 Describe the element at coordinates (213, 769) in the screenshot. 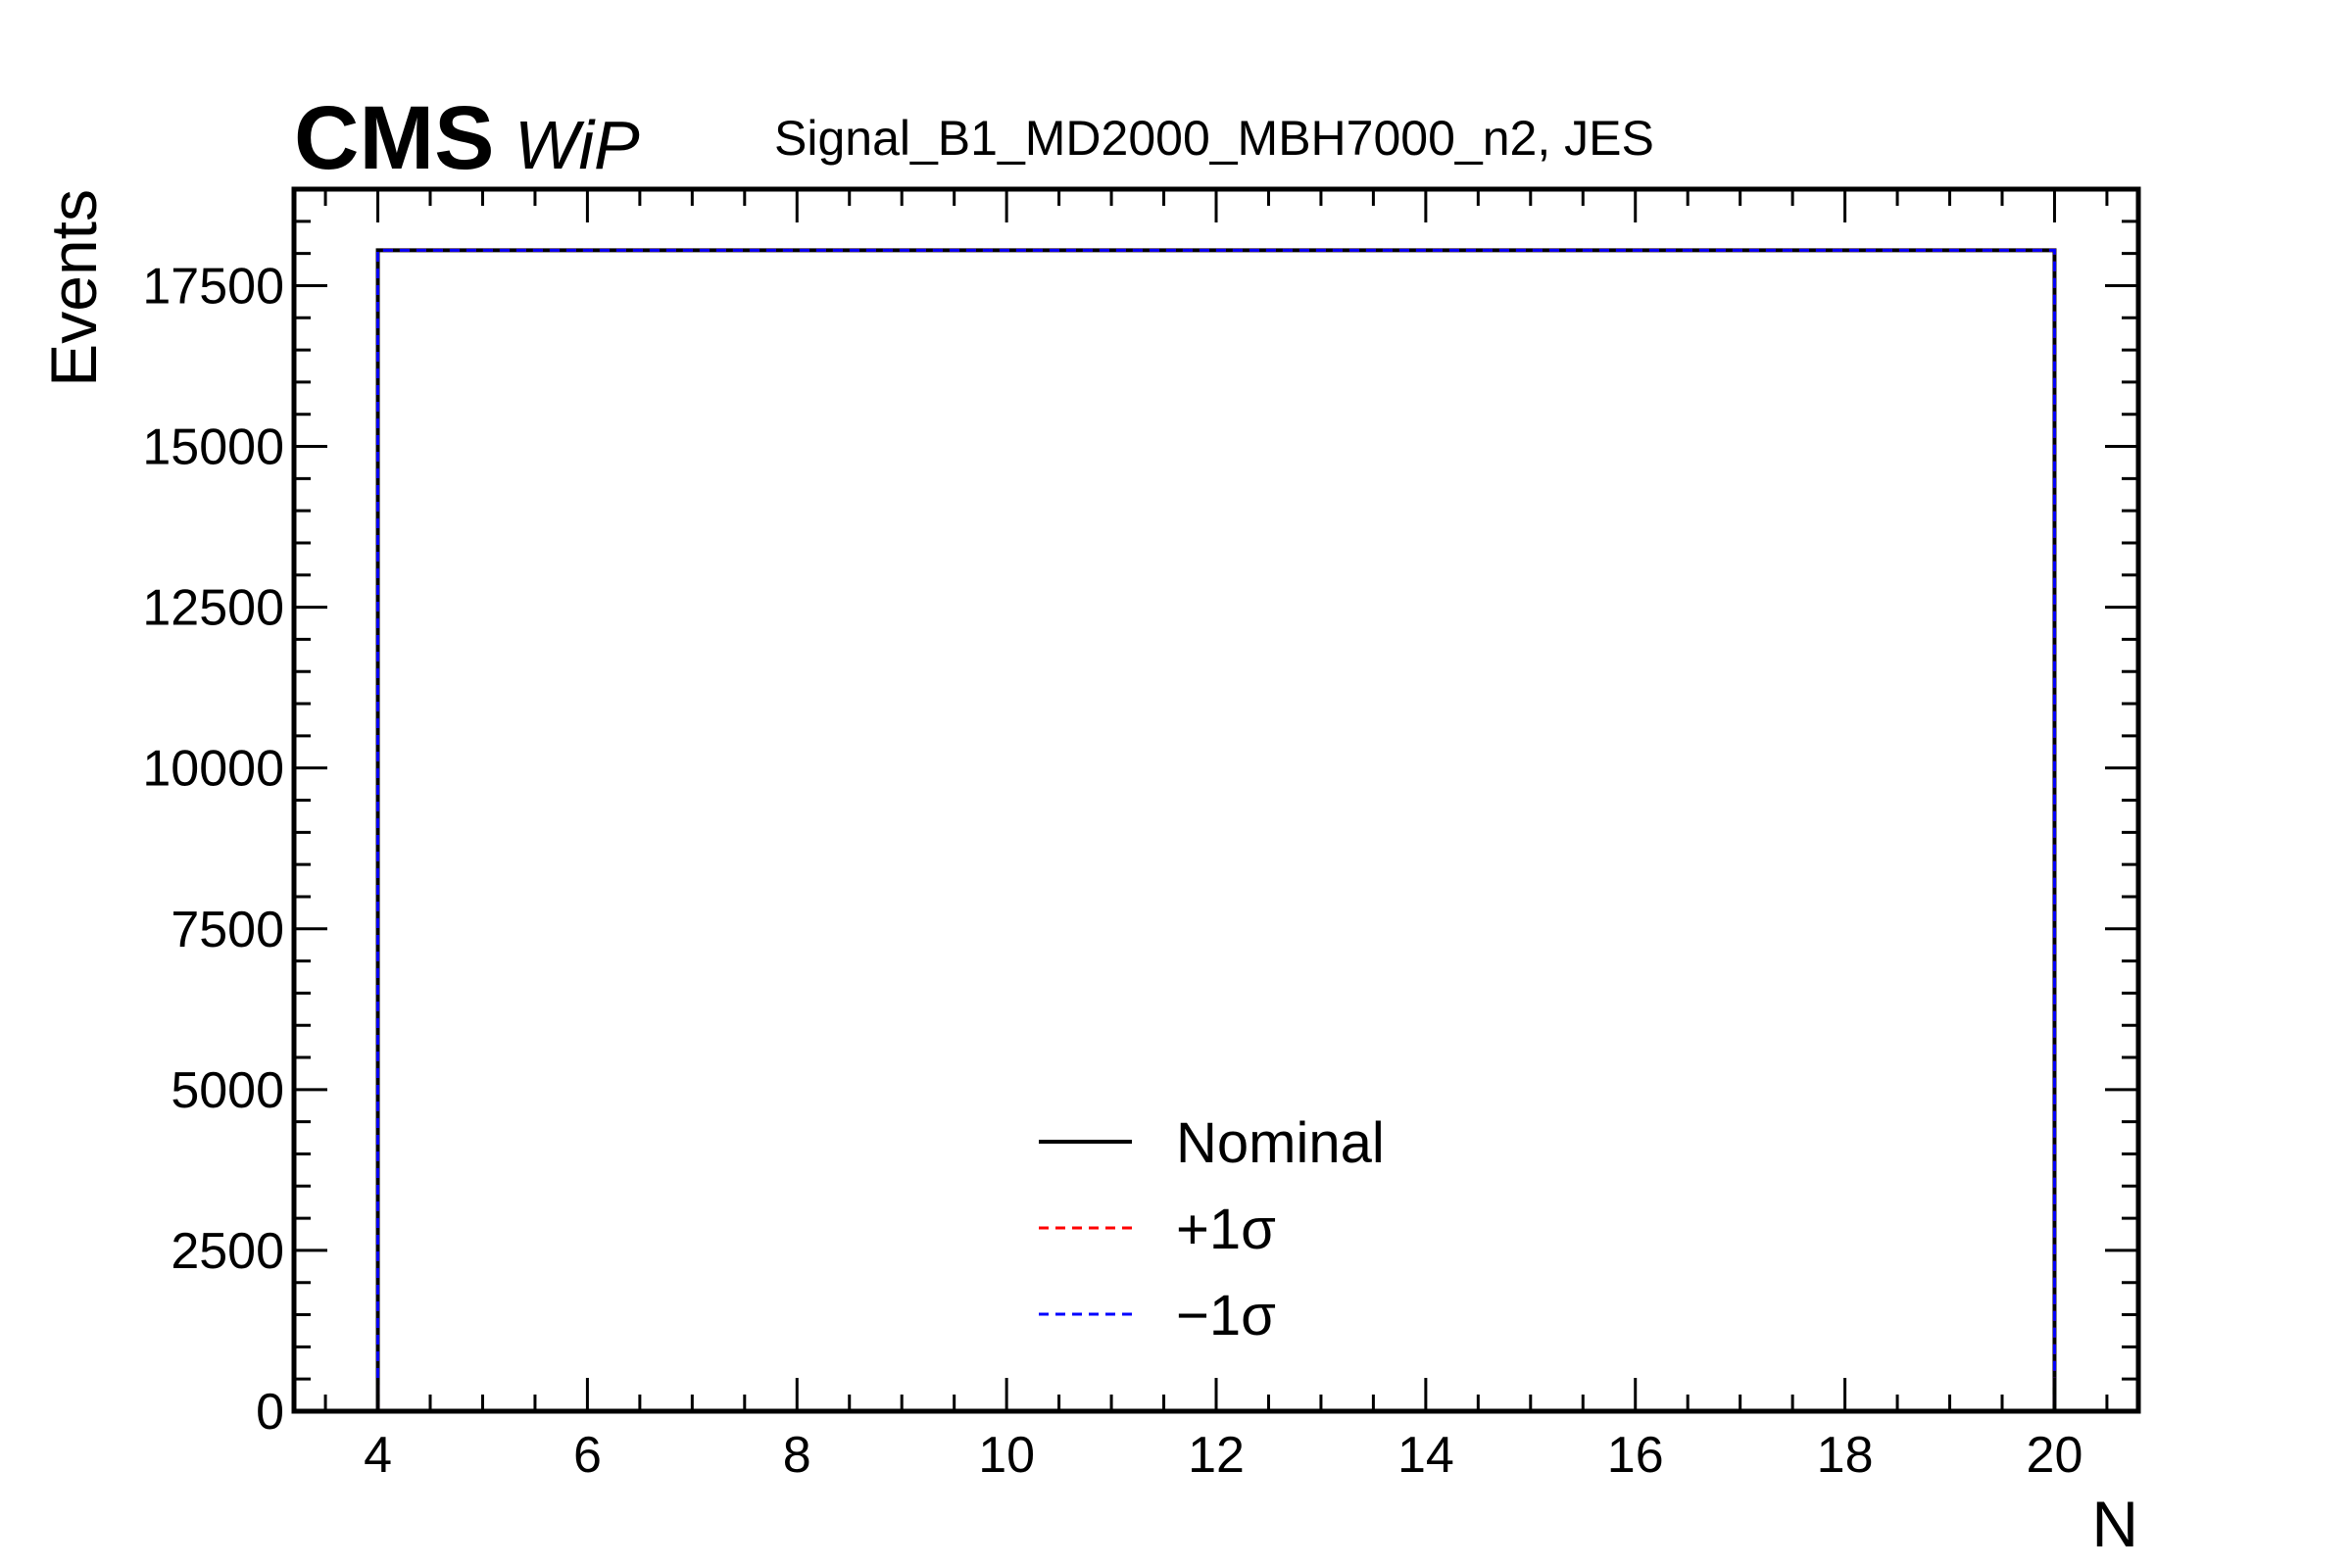

I see `y-tick-label: 10000` at that location.